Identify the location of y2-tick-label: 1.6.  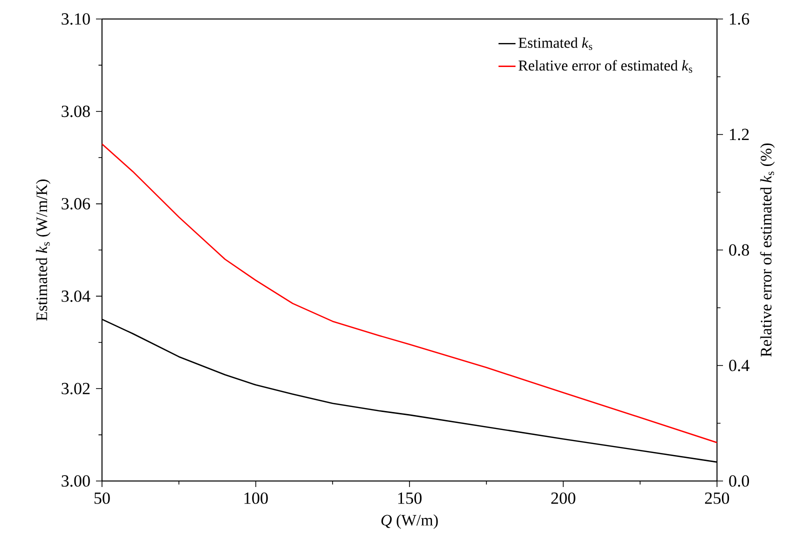
(740, 19).